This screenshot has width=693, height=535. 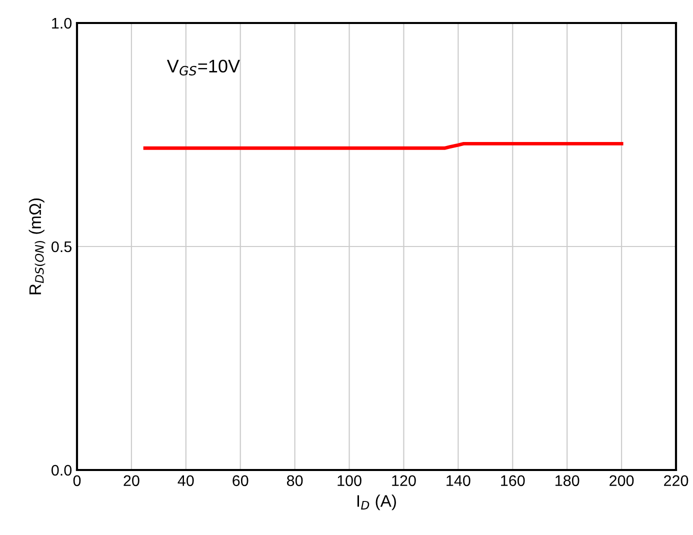 I want to click on x-tick-label: 140, so click(x=458, y=480).